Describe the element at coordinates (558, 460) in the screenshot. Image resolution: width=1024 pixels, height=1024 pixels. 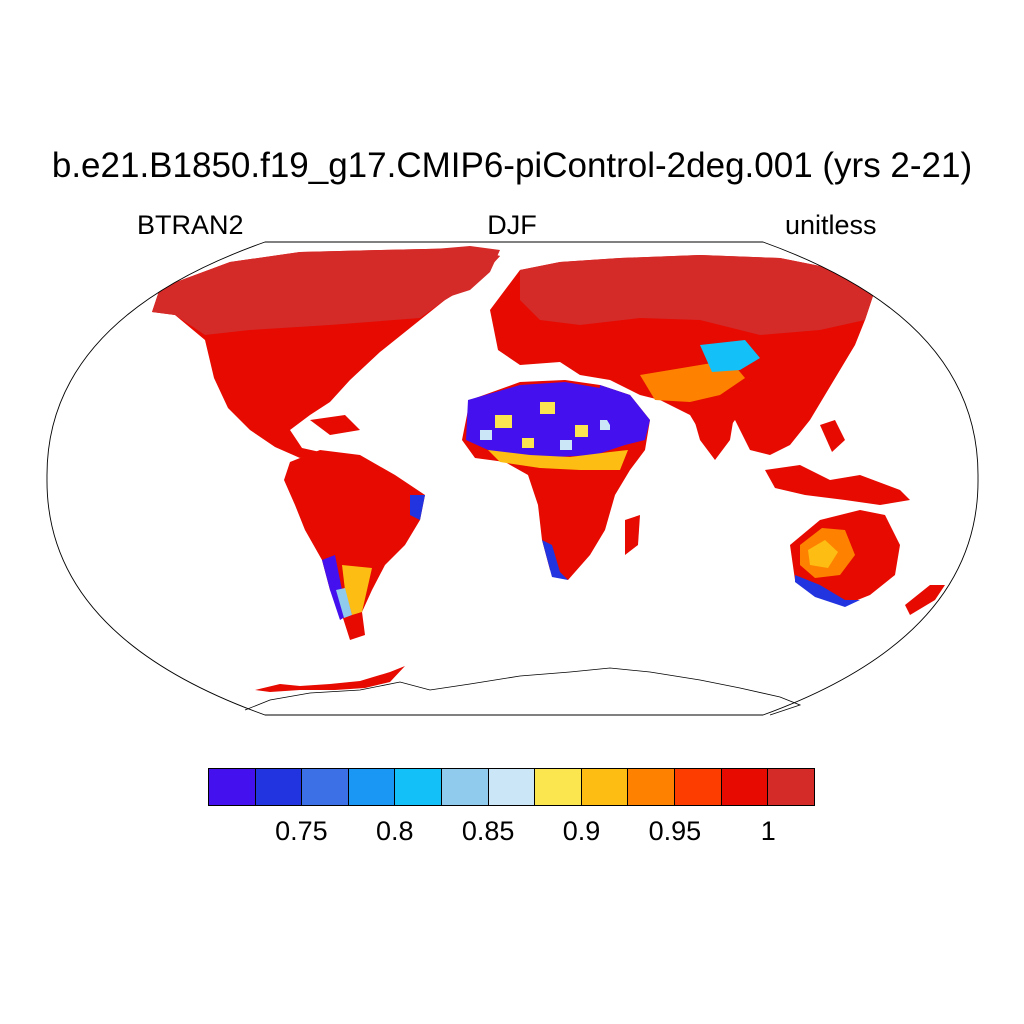
I see `sahel-transition` at that location.